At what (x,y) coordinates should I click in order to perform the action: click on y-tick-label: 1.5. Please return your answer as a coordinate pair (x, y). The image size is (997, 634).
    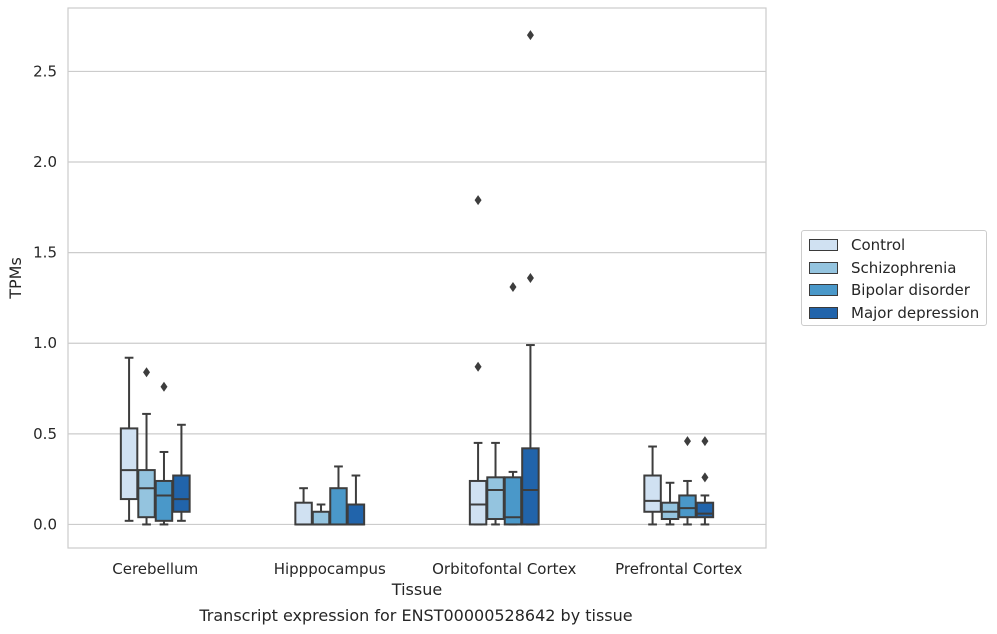
    Looking at the image, I should click on (45, 253).